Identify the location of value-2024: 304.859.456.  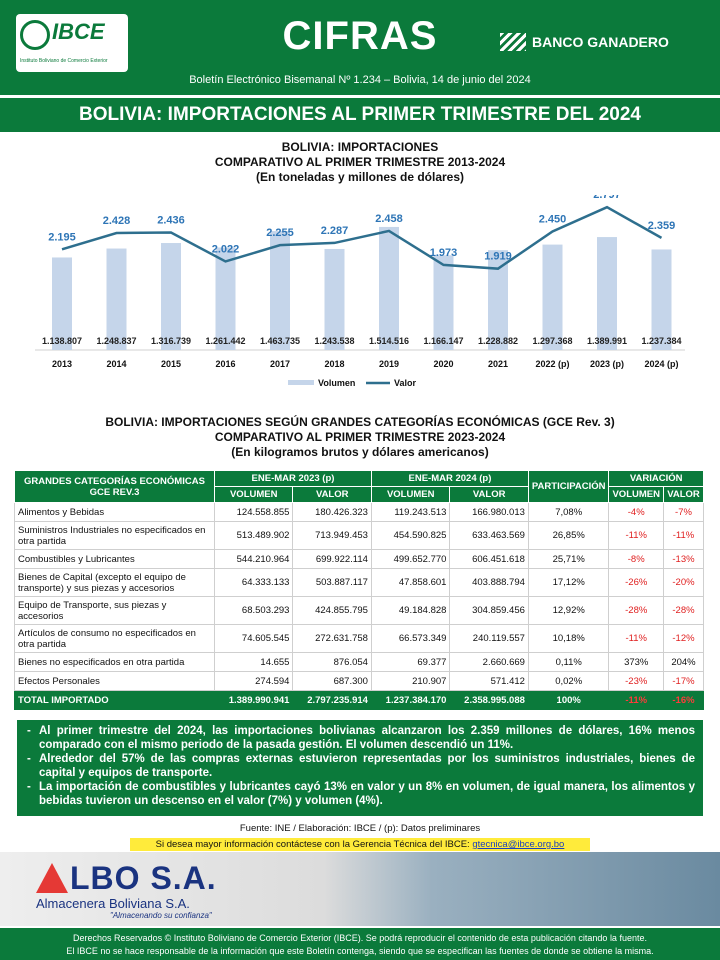
(489, 610).